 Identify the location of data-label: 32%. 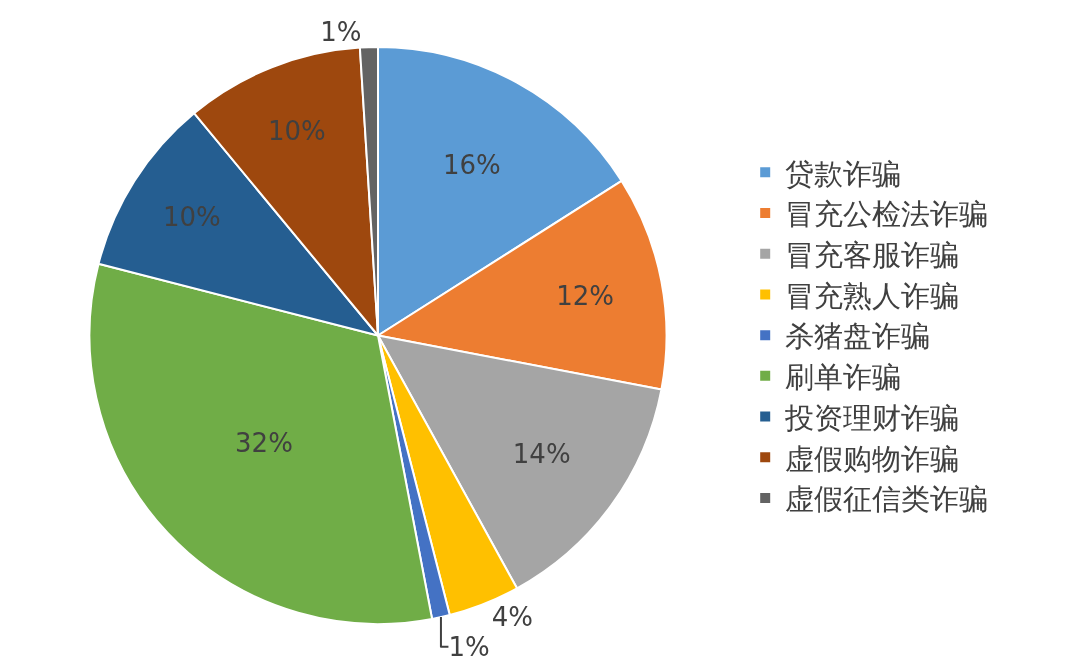
(264, 442).